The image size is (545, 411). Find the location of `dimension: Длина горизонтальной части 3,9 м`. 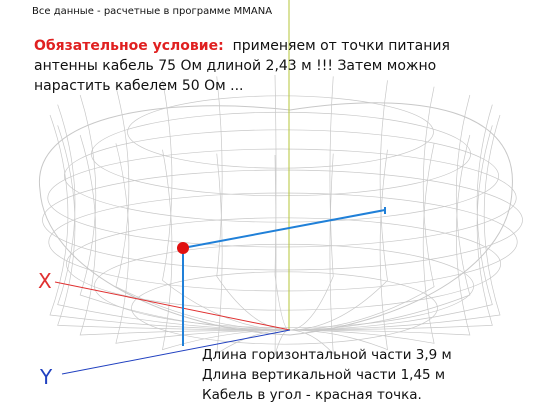

dimension: Длина горизонтальной части 3,9 м is located at coordinates (327, 355).